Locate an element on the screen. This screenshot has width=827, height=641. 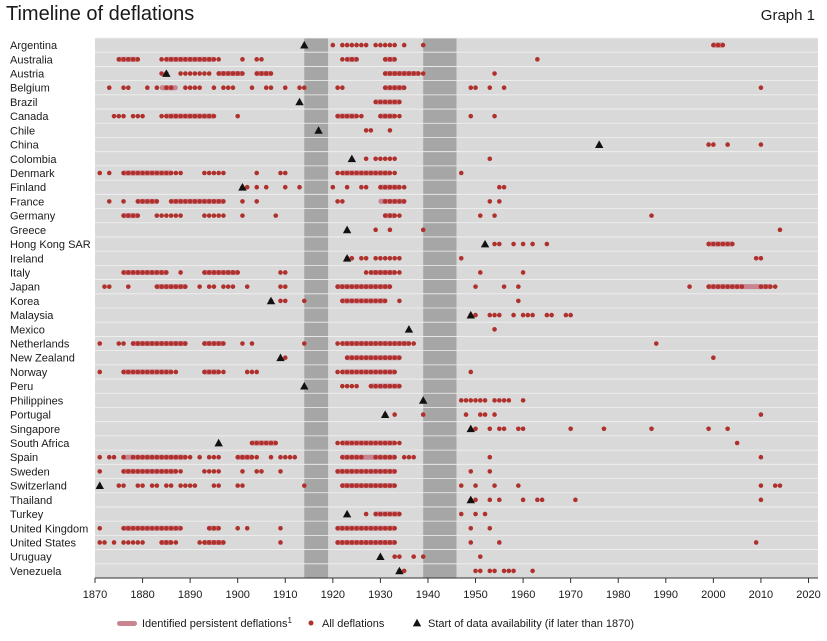
deflation-dot-austria-1904 is located at coordinates (257, 73).